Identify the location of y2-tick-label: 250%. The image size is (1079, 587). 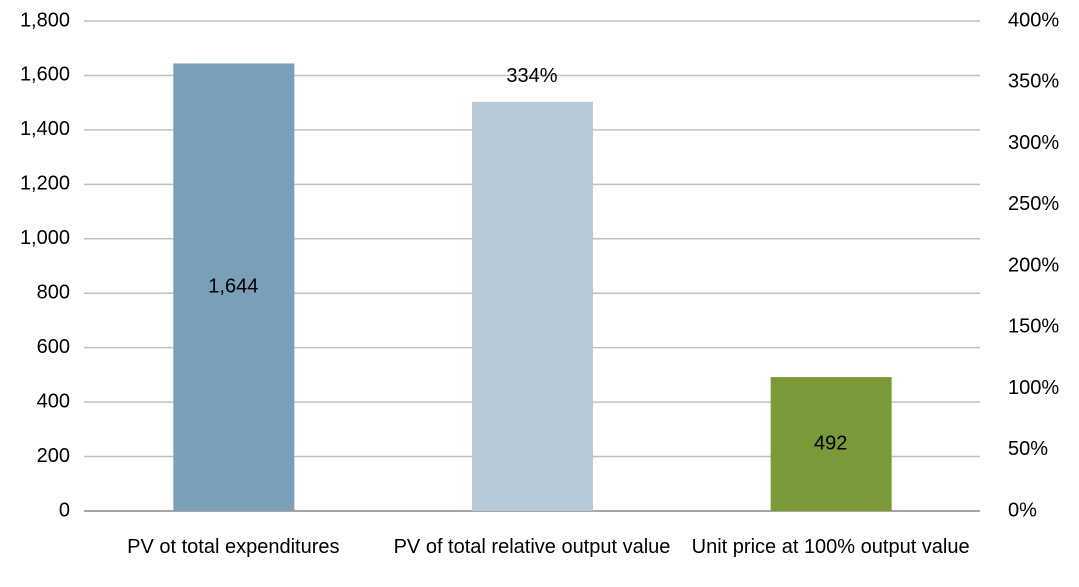
(1033, 204).